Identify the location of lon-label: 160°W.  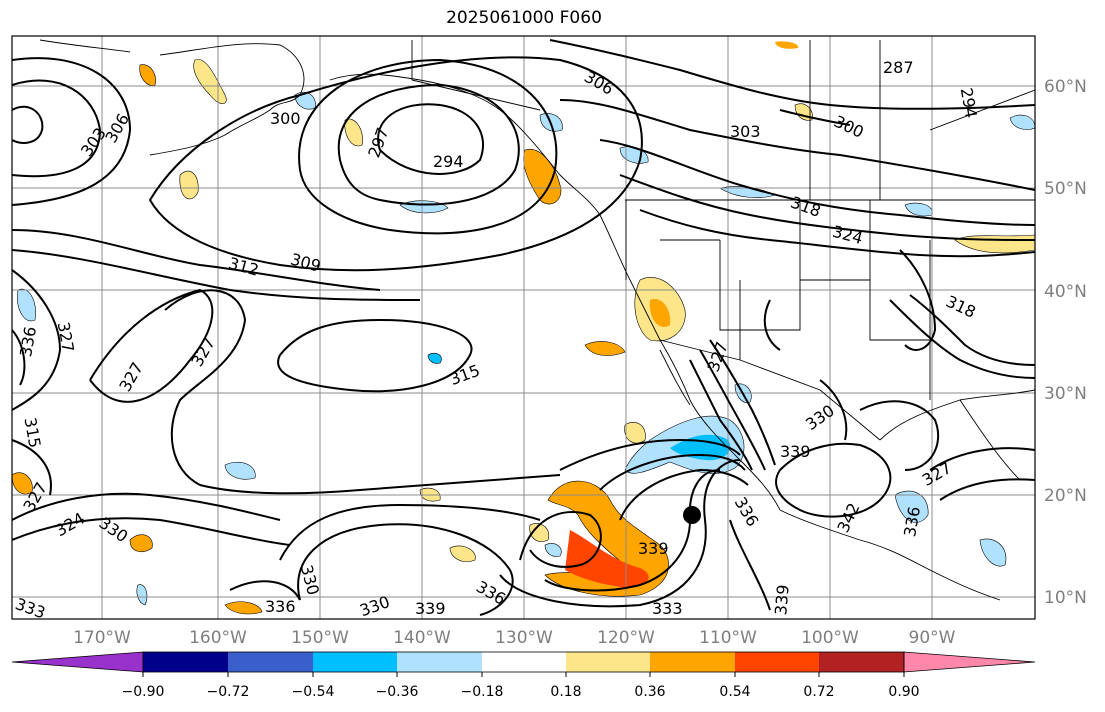
(218, 638).